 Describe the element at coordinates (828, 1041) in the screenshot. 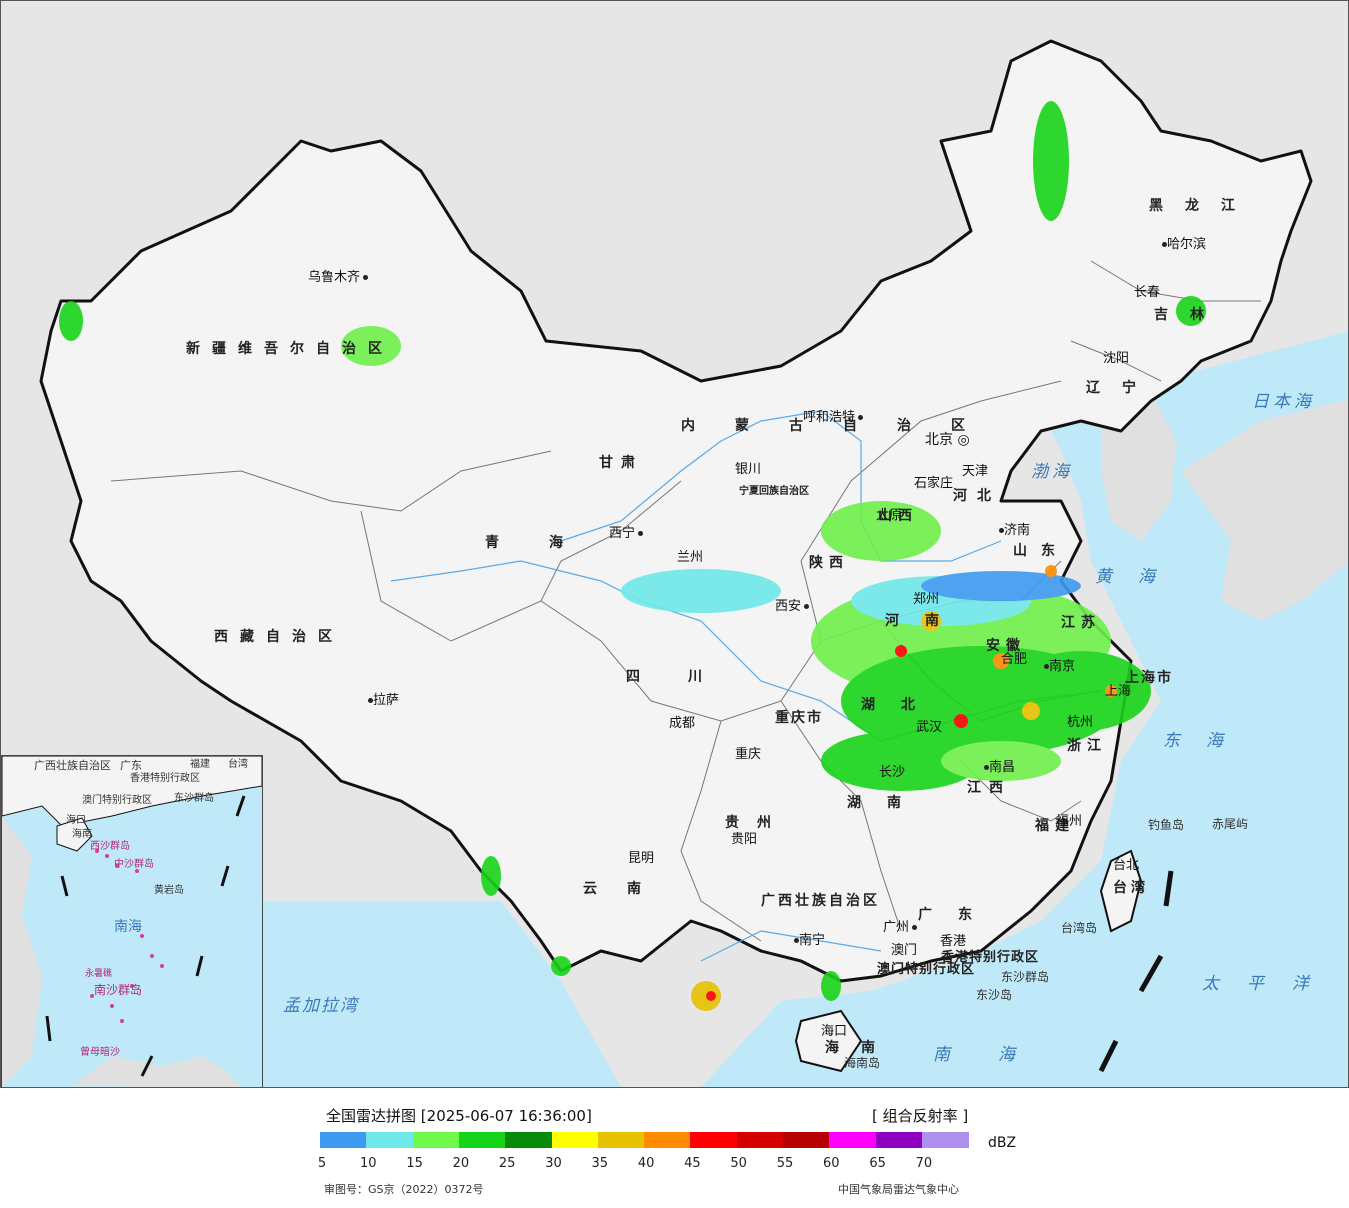

I see `hainan-island` at that location.